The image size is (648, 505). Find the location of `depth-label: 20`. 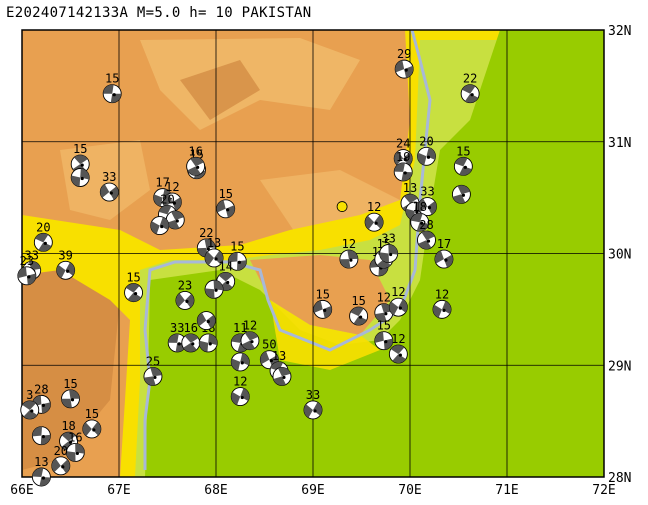

depth-label: 20 is located at coordinates (426, 141).